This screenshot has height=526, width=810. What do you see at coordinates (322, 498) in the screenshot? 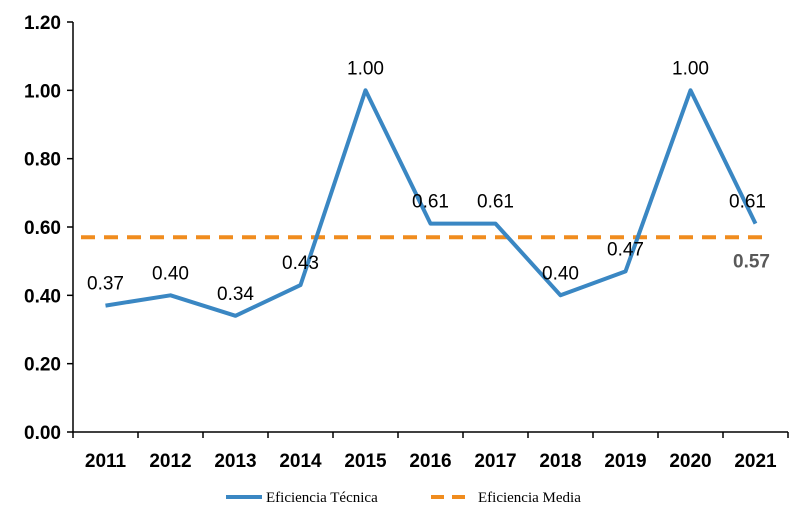
I see `legend-label-eficiencia-tecnica: Eficiencia Técnica` at bounding box center [322, 498].